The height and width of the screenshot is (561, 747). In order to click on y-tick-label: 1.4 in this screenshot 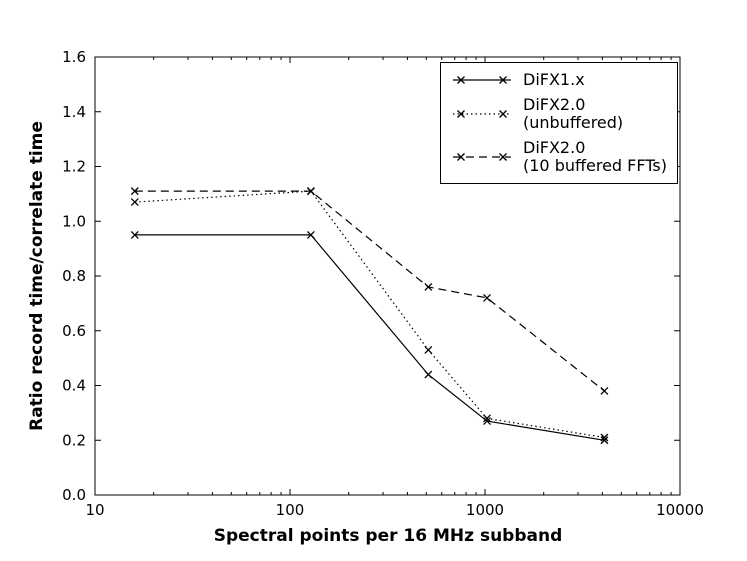, I will do `click(74, 112)`.